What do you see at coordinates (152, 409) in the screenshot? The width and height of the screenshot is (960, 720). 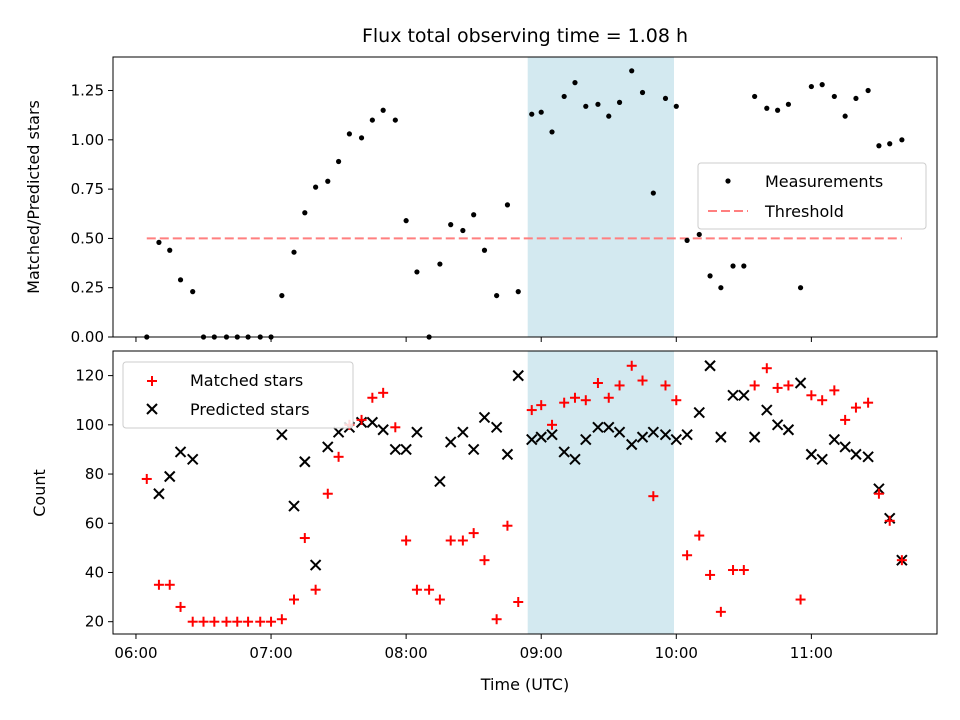 I see `predicted-legend-marker` at bounding box center [152, 409].